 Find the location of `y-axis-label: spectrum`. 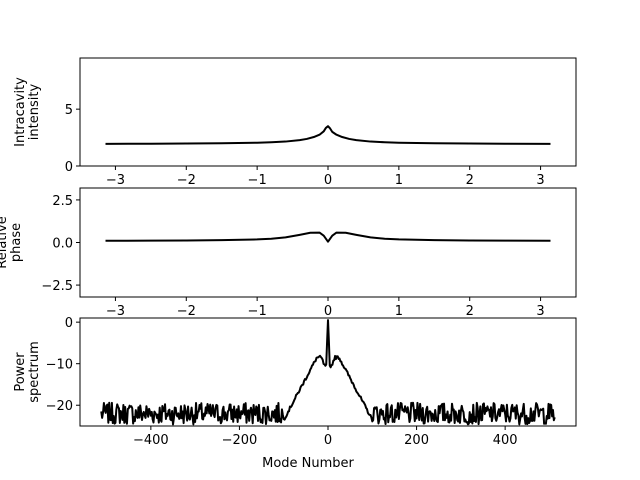

y-axis-label: spectrum is located at coordinates (34, 372).